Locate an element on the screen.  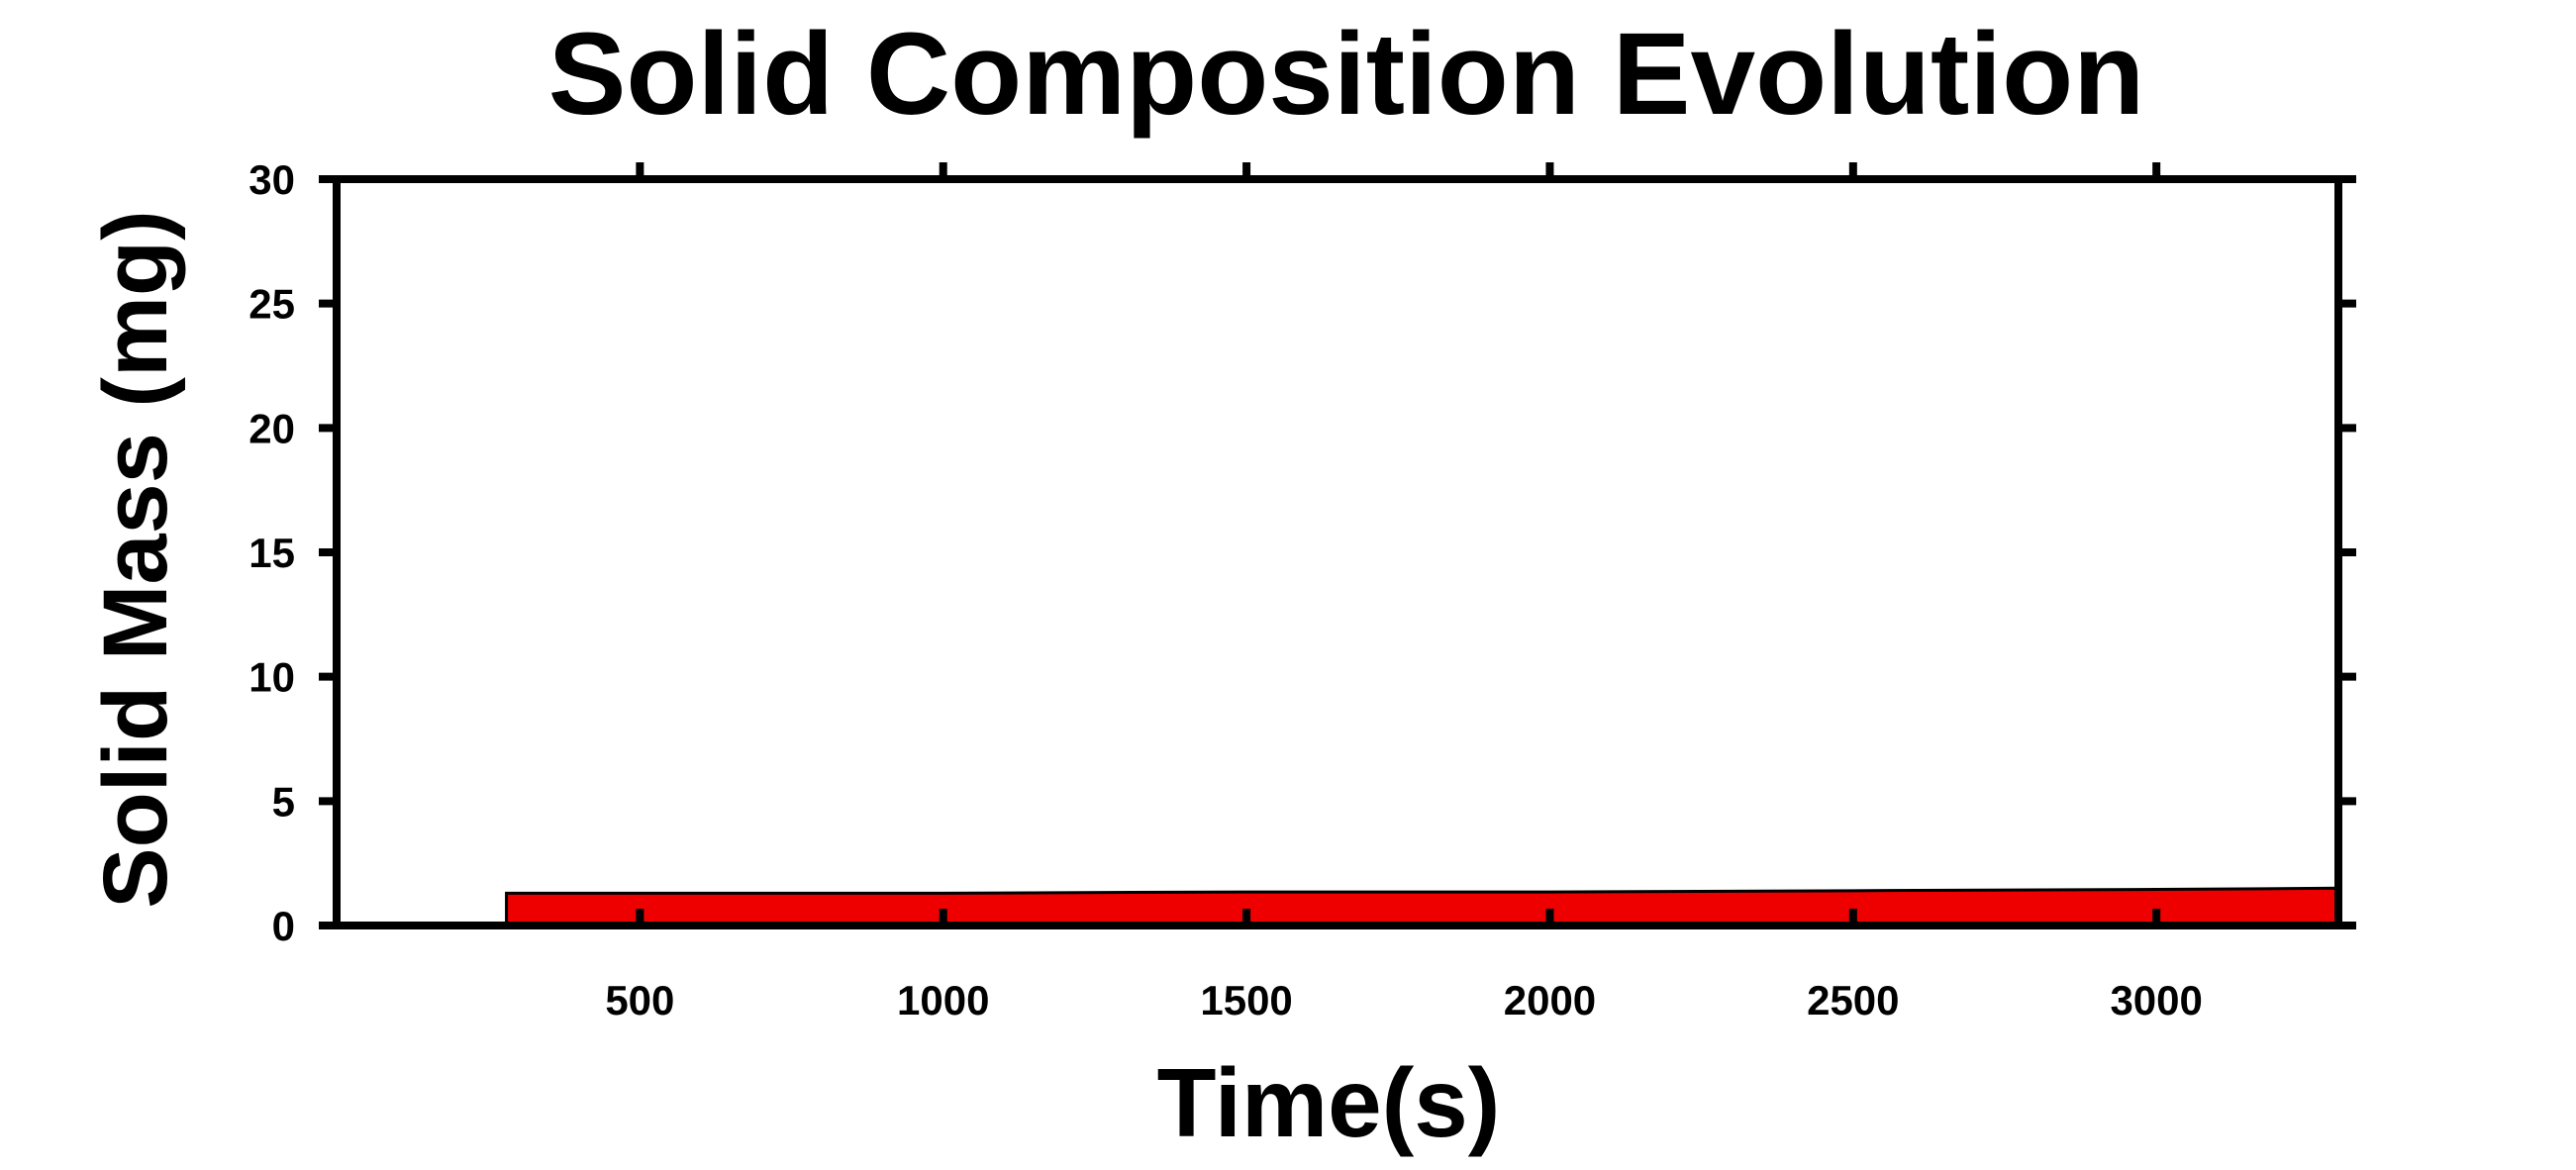
y-axis-label: Solid Mass (mg) is located at coordinates (135, 559).